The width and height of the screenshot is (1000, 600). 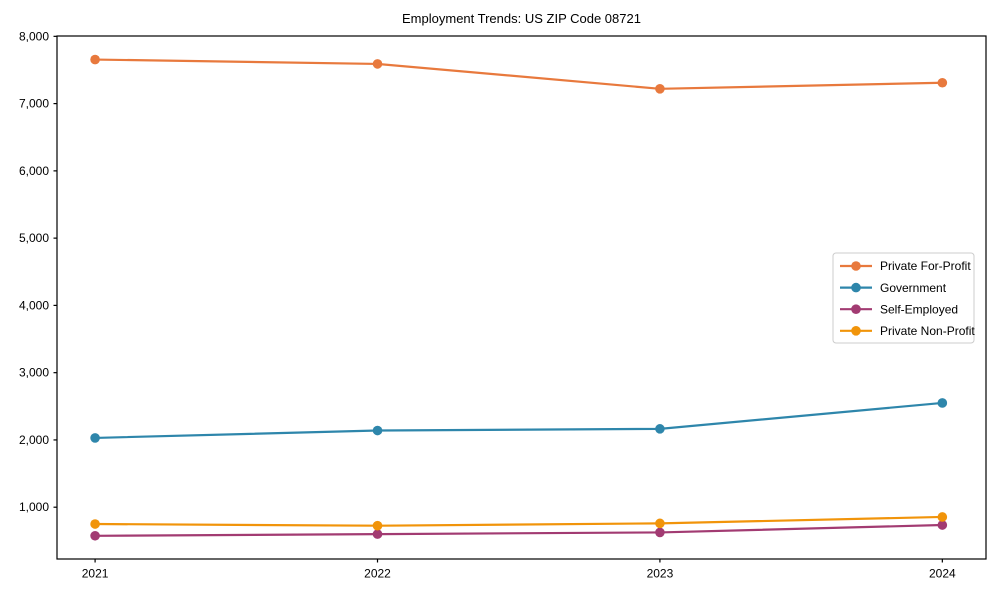 I want to click on chart-title: Employment Trends: US ZIP Code 08721, so click(x=521, y=18).